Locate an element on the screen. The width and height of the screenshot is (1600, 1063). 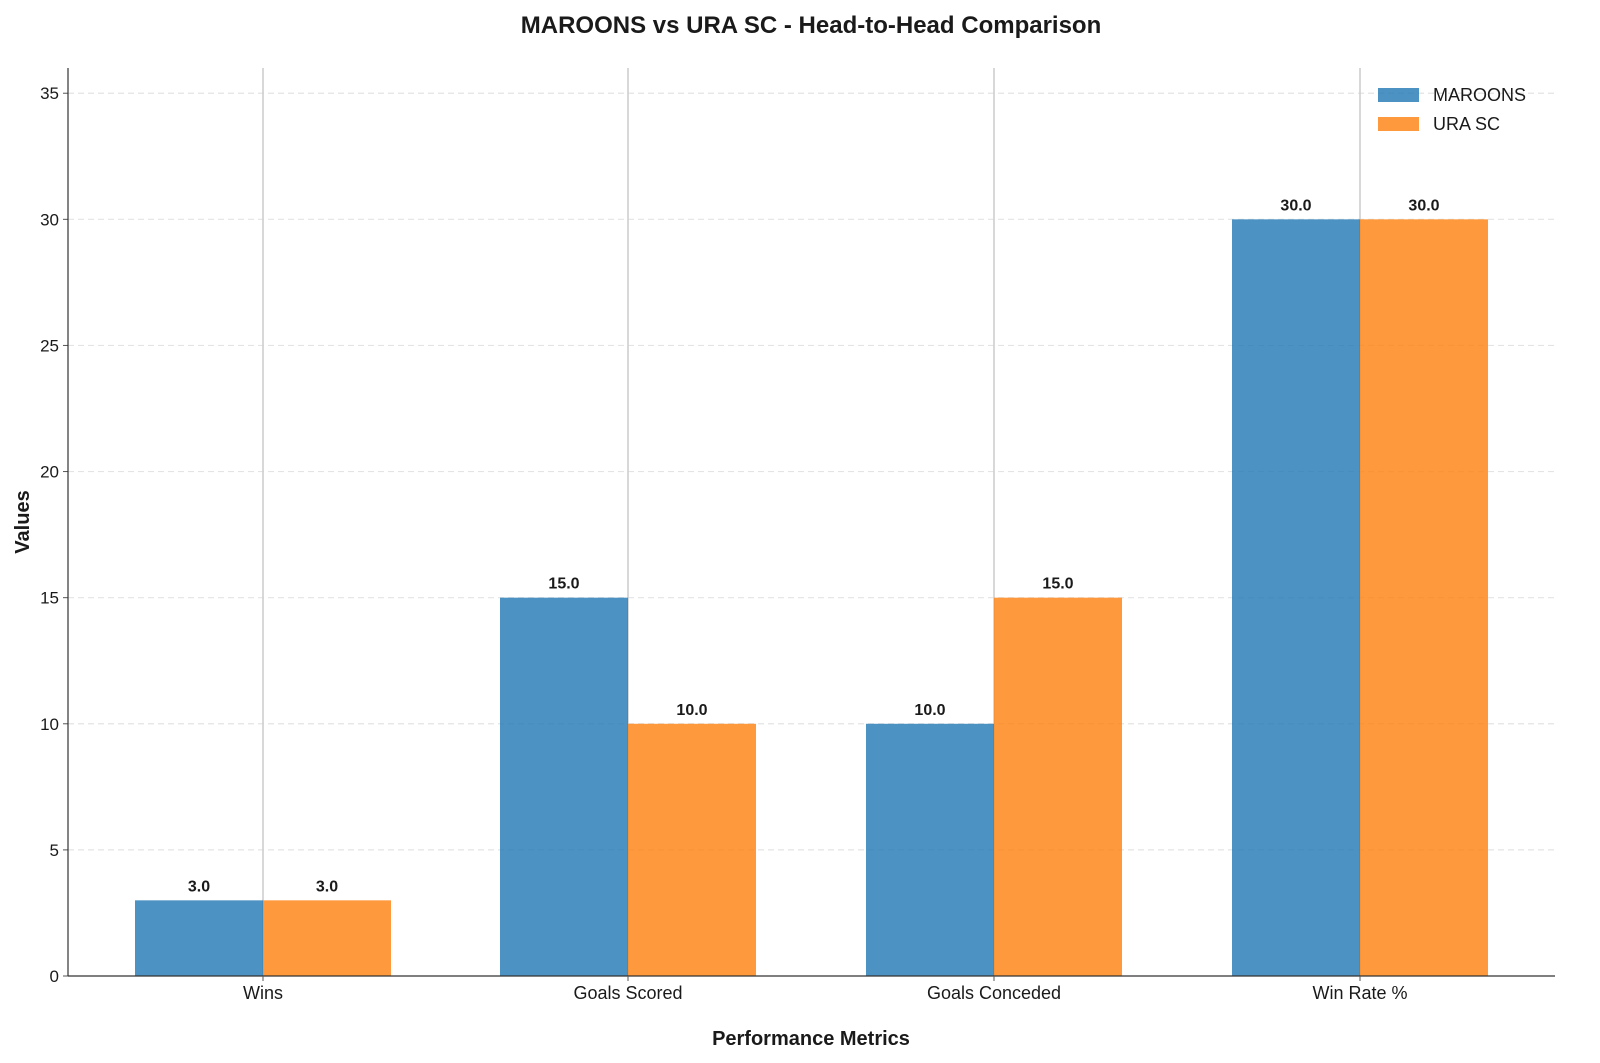
bar-maroons-wins is located at coordinates (199, 938).